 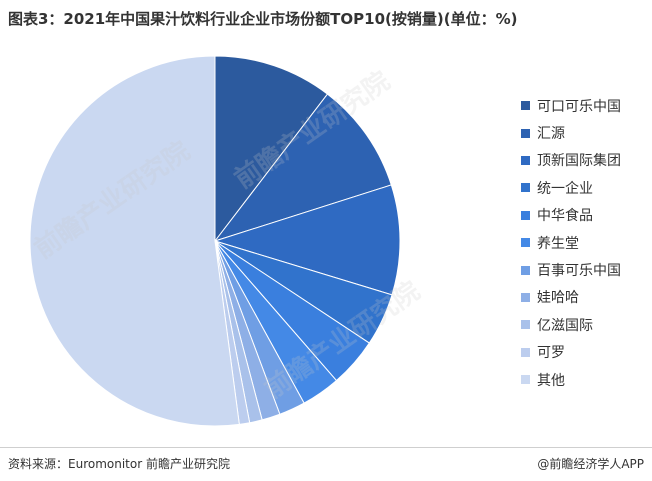 I want to click on legend-item: 中华食品, so click(x=571, y=215).